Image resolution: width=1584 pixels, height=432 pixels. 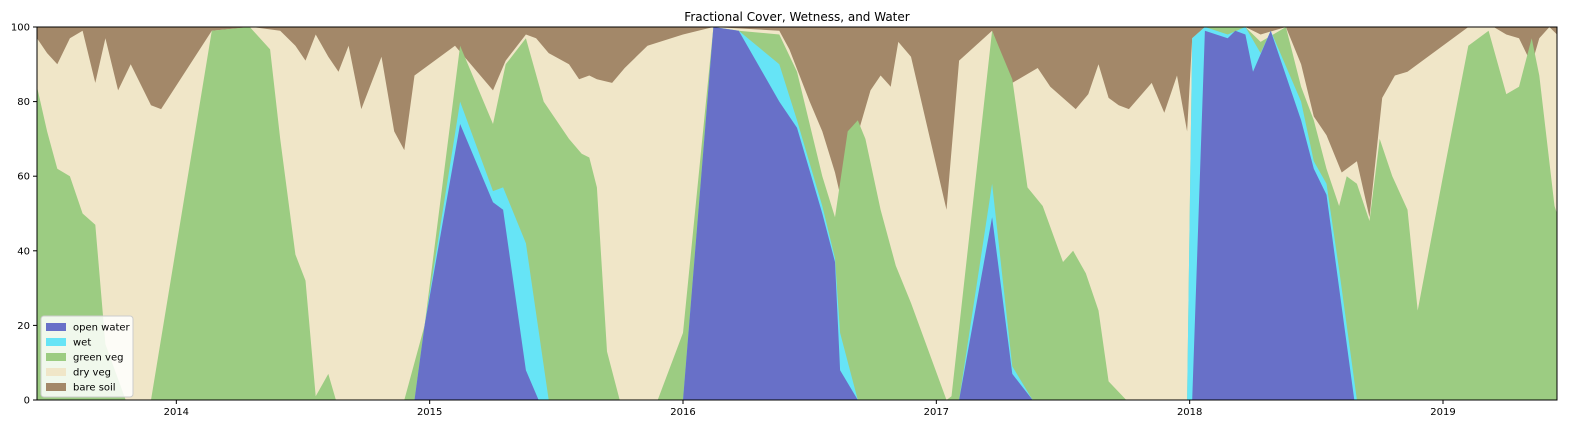 What do you see at coordinates (176, 412) in the screenshot?
I see `x-tick-label: 2014` at bounding box center [176, 412].